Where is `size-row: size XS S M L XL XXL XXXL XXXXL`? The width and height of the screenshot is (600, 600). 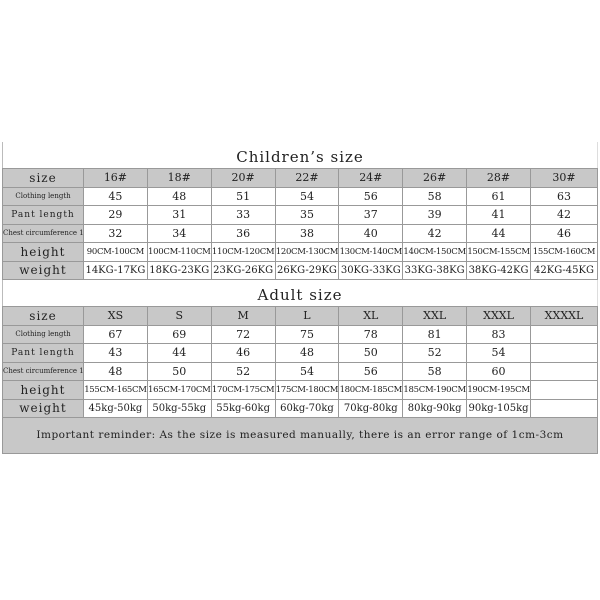 size-row: size XS S M L XL XXL XXXL XXXXL is located at coordinates (300, 316).